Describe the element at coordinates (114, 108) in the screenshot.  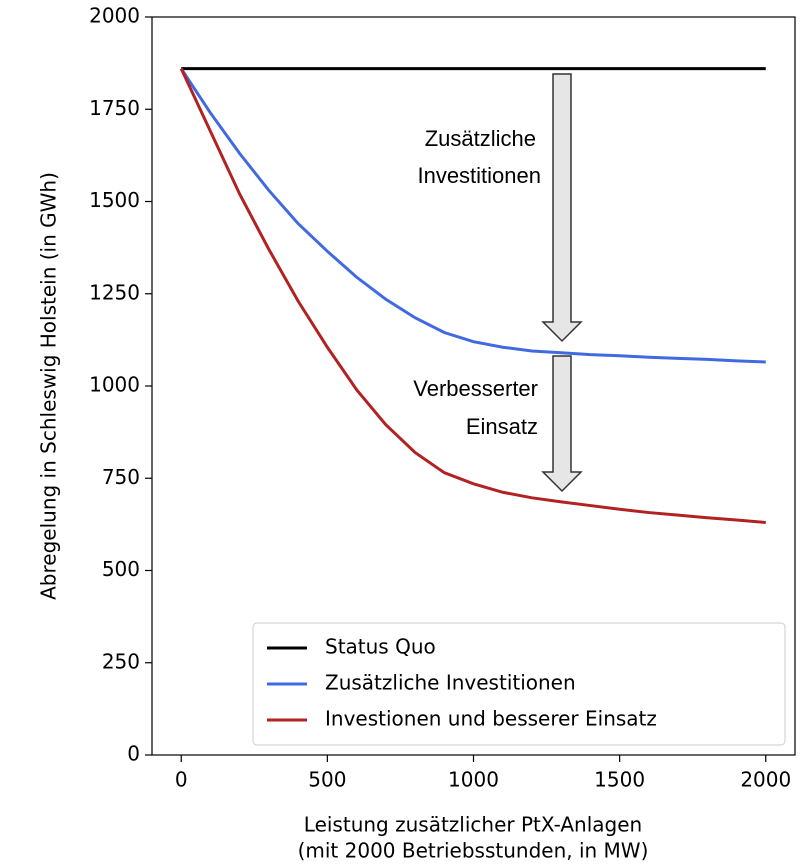
I see `y-tick-label: 1750` at that location.